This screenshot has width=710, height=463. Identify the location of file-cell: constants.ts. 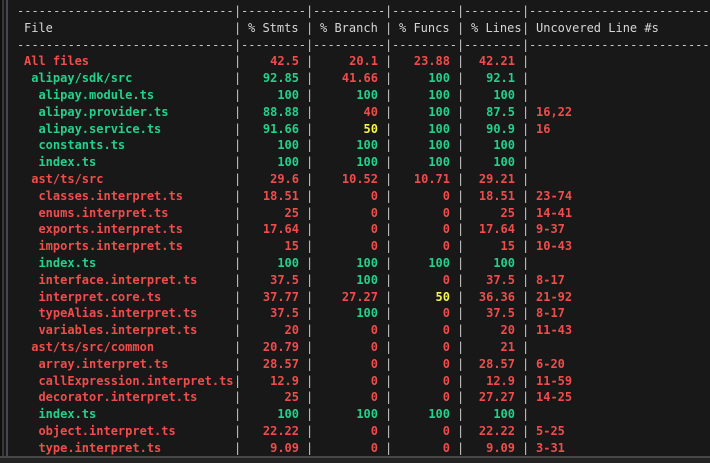
(75, 145).